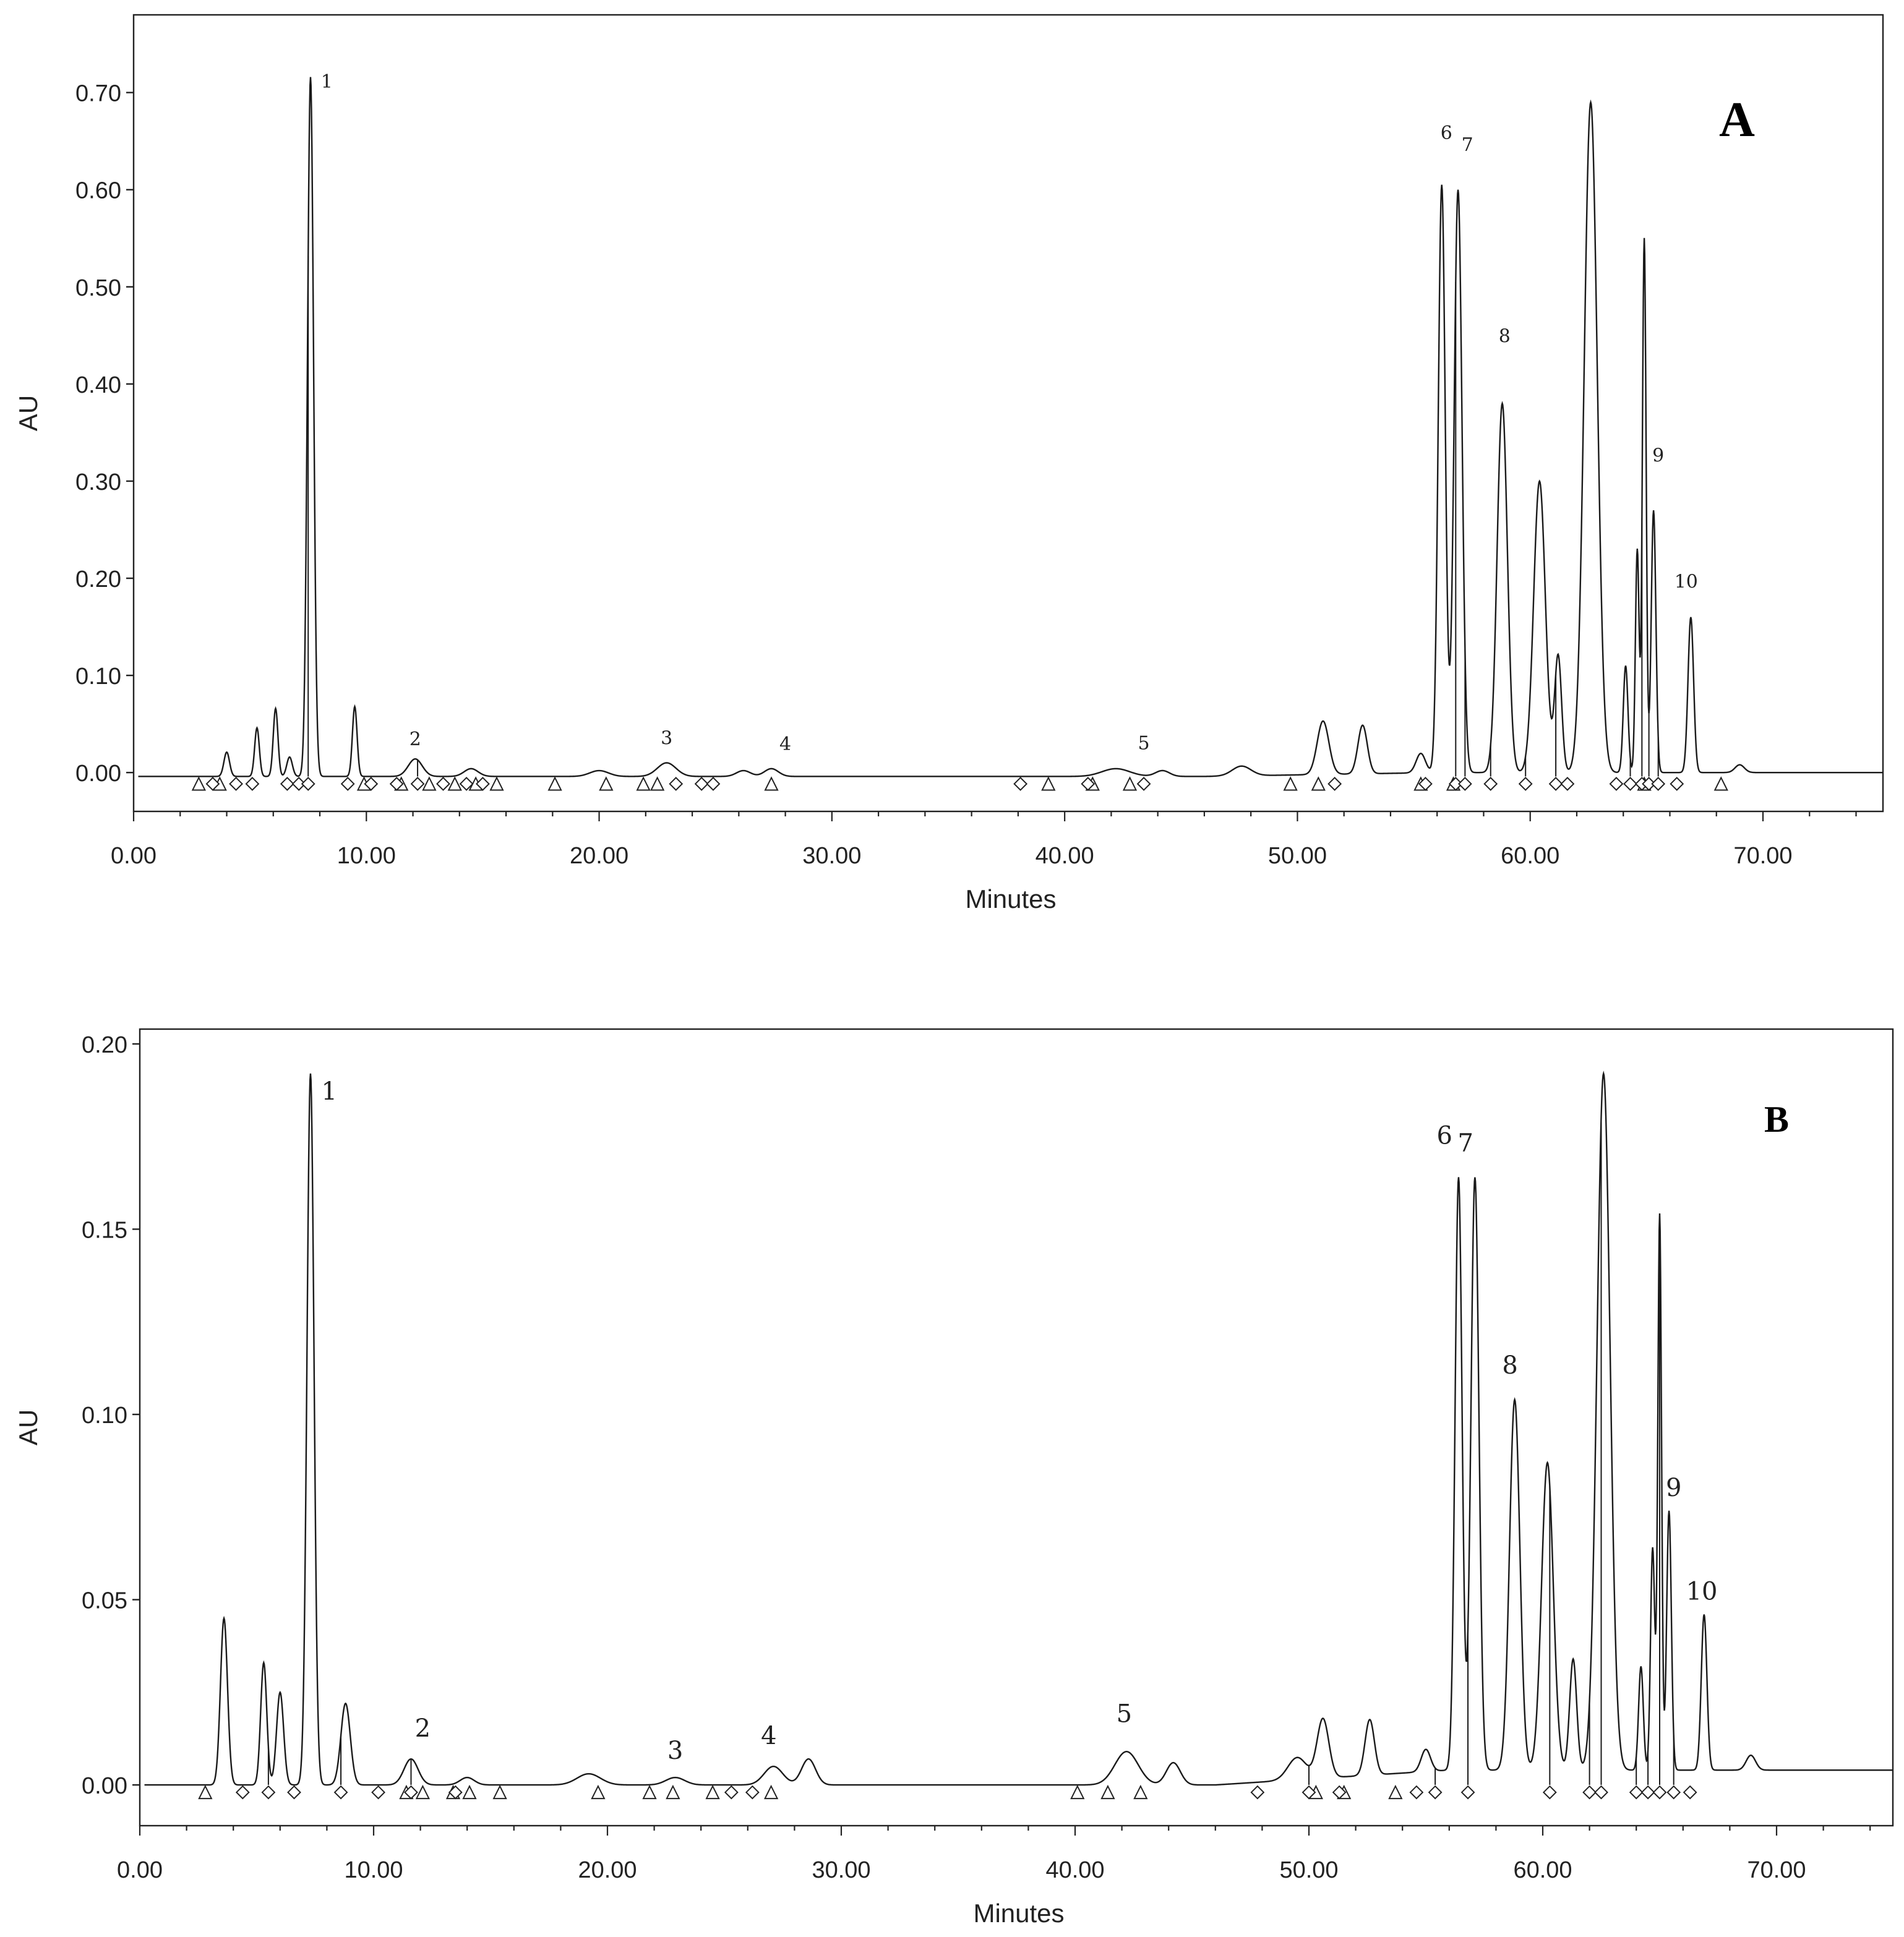 The image size is (1904, 1937). What do you see at coordinates (1658, 456) in the screenshot?
I see `panel-a-peak-label: 9` at bounding box center [1658, 456].